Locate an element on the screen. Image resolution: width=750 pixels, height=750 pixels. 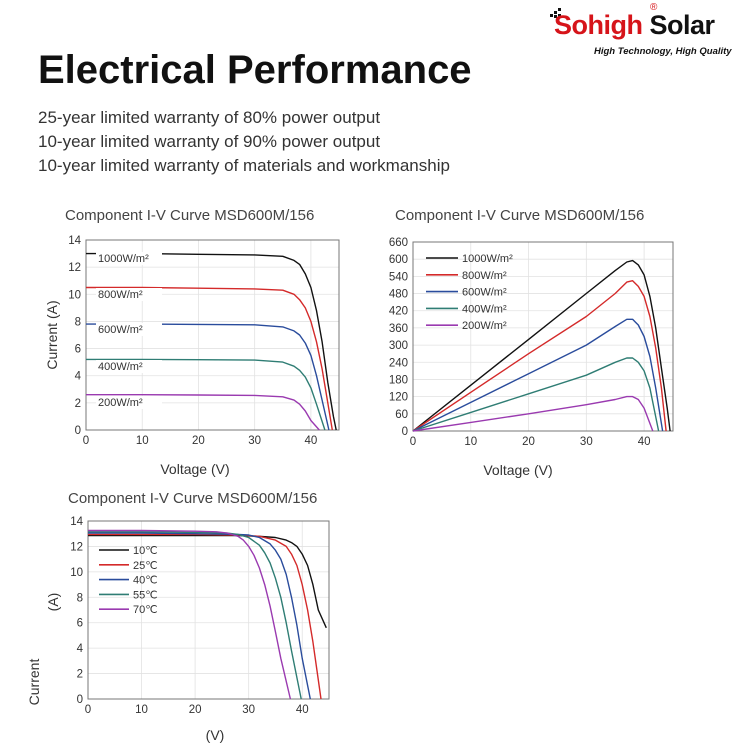
y-tick-label: 240 is located at coordinates (398, 363).